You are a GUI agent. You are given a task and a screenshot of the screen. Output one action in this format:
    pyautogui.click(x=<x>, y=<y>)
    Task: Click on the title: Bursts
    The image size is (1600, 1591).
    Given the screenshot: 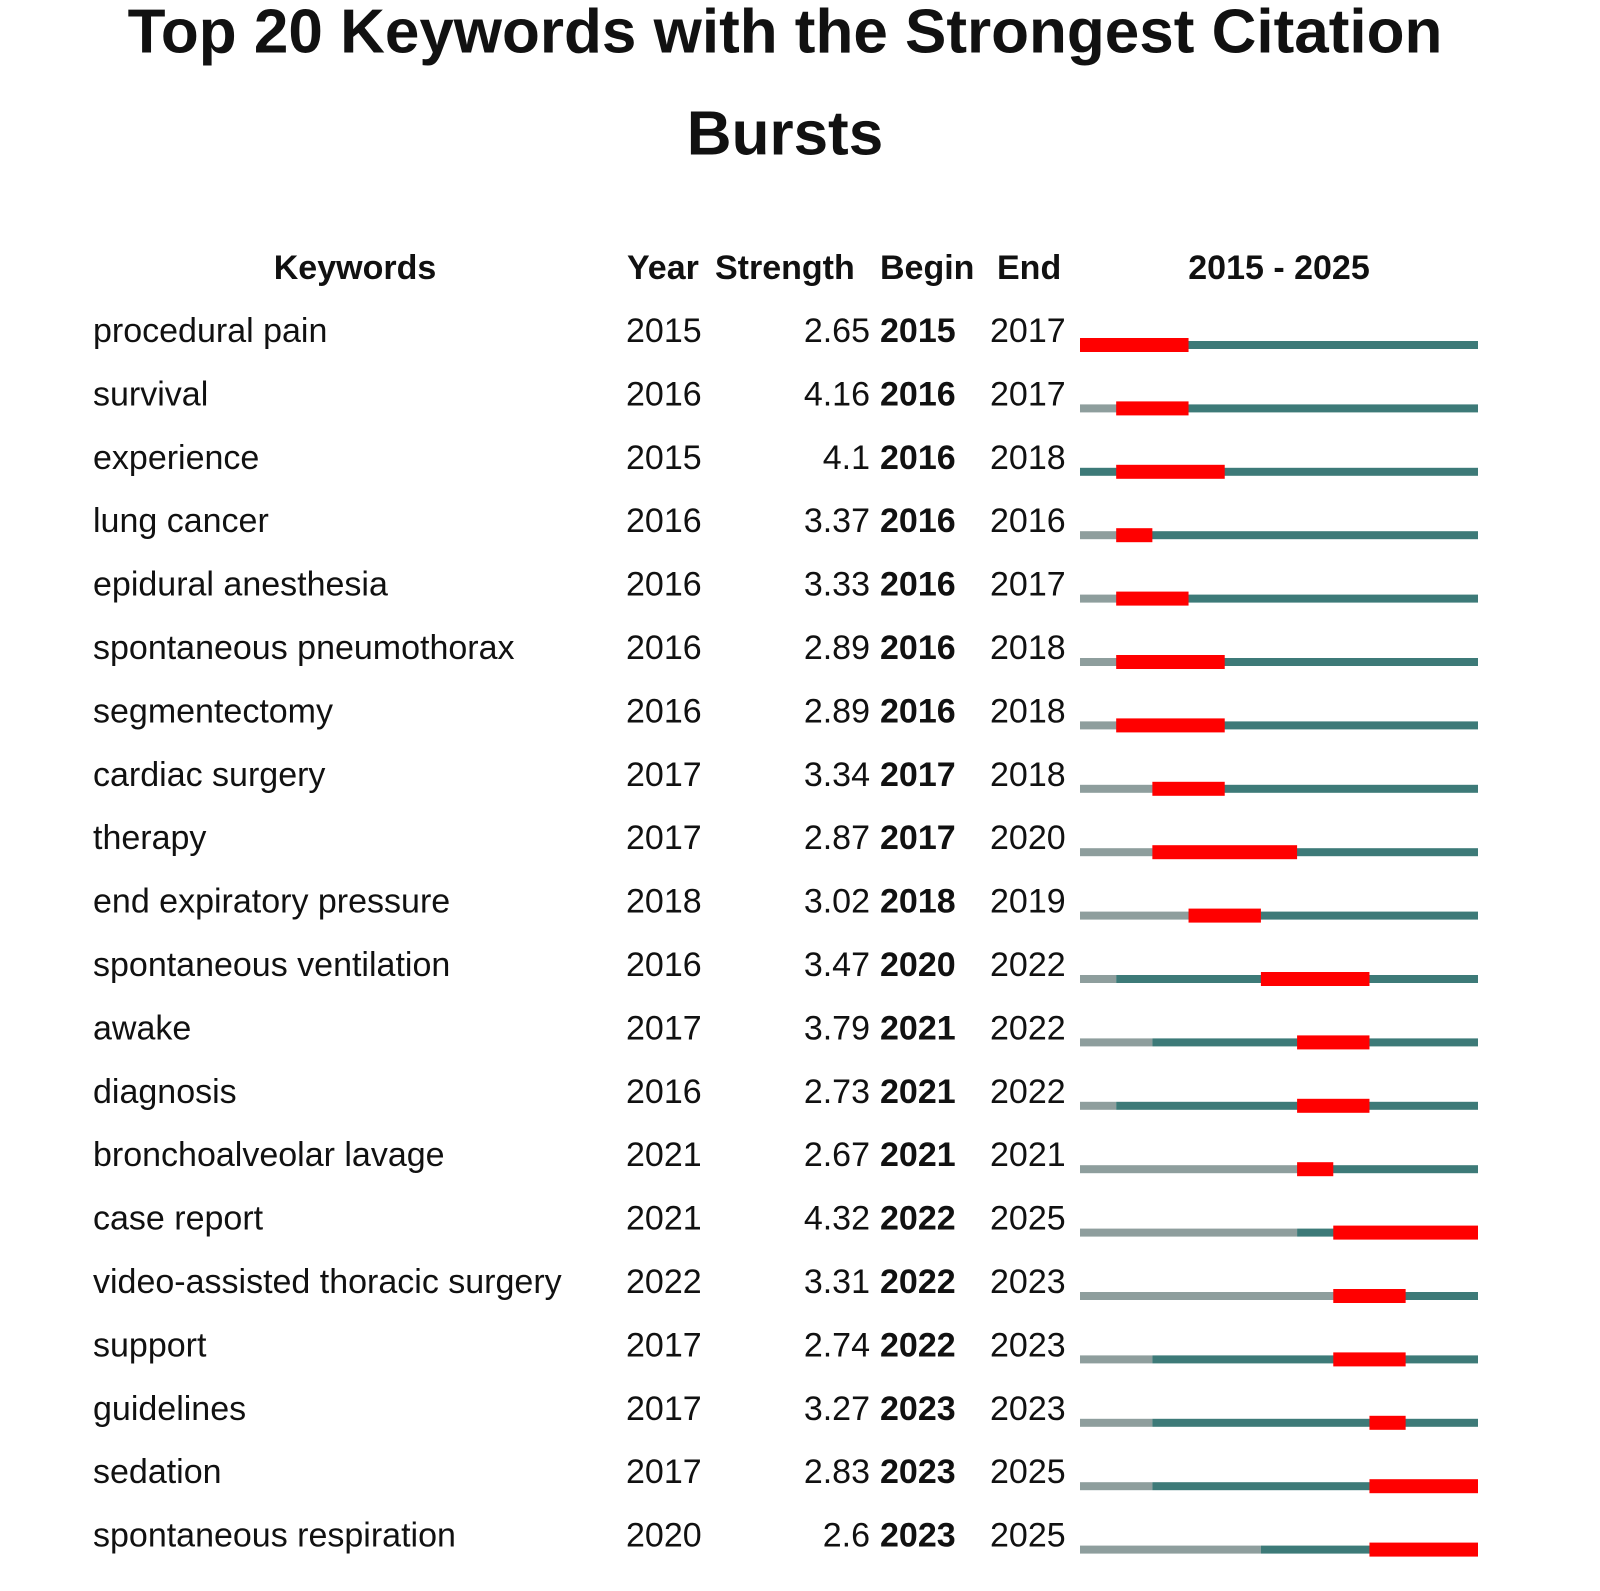 What is the action you would take?
    pyautogui.click(x=785, y=133)
    